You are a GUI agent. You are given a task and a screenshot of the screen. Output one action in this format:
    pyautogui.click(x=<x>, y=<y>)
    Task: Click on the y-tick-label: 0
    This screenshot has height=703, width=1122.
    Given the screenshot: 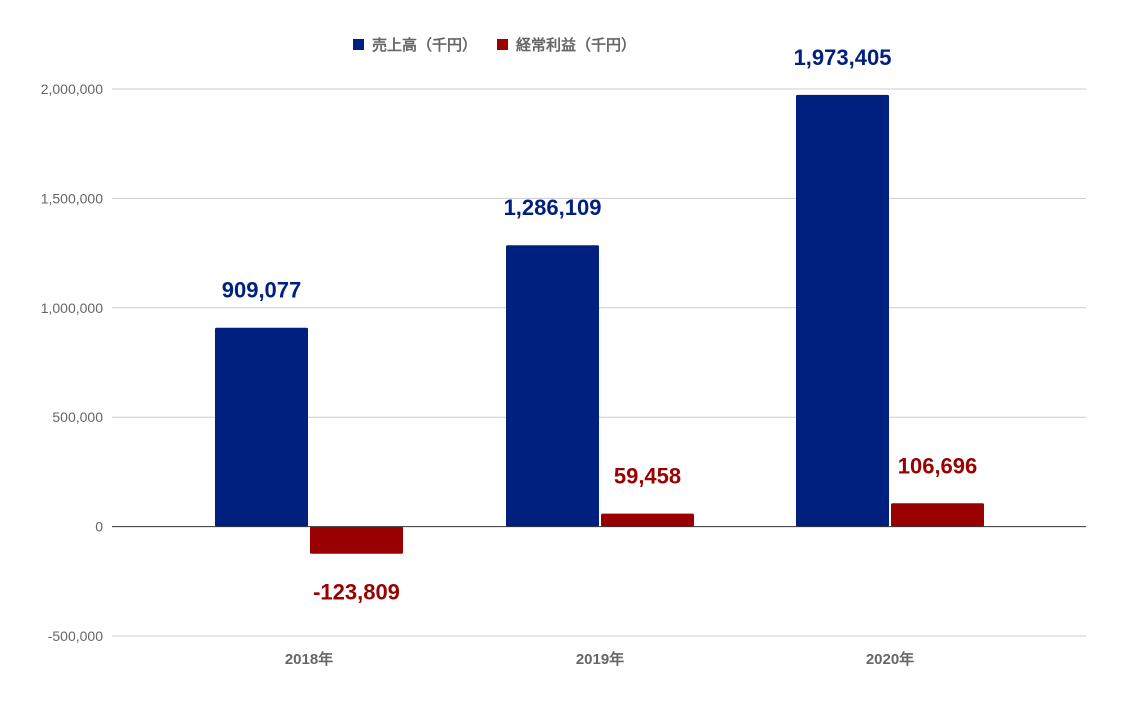 What is the action you would take?
    pyautogui.click(x=99, y=527)
    